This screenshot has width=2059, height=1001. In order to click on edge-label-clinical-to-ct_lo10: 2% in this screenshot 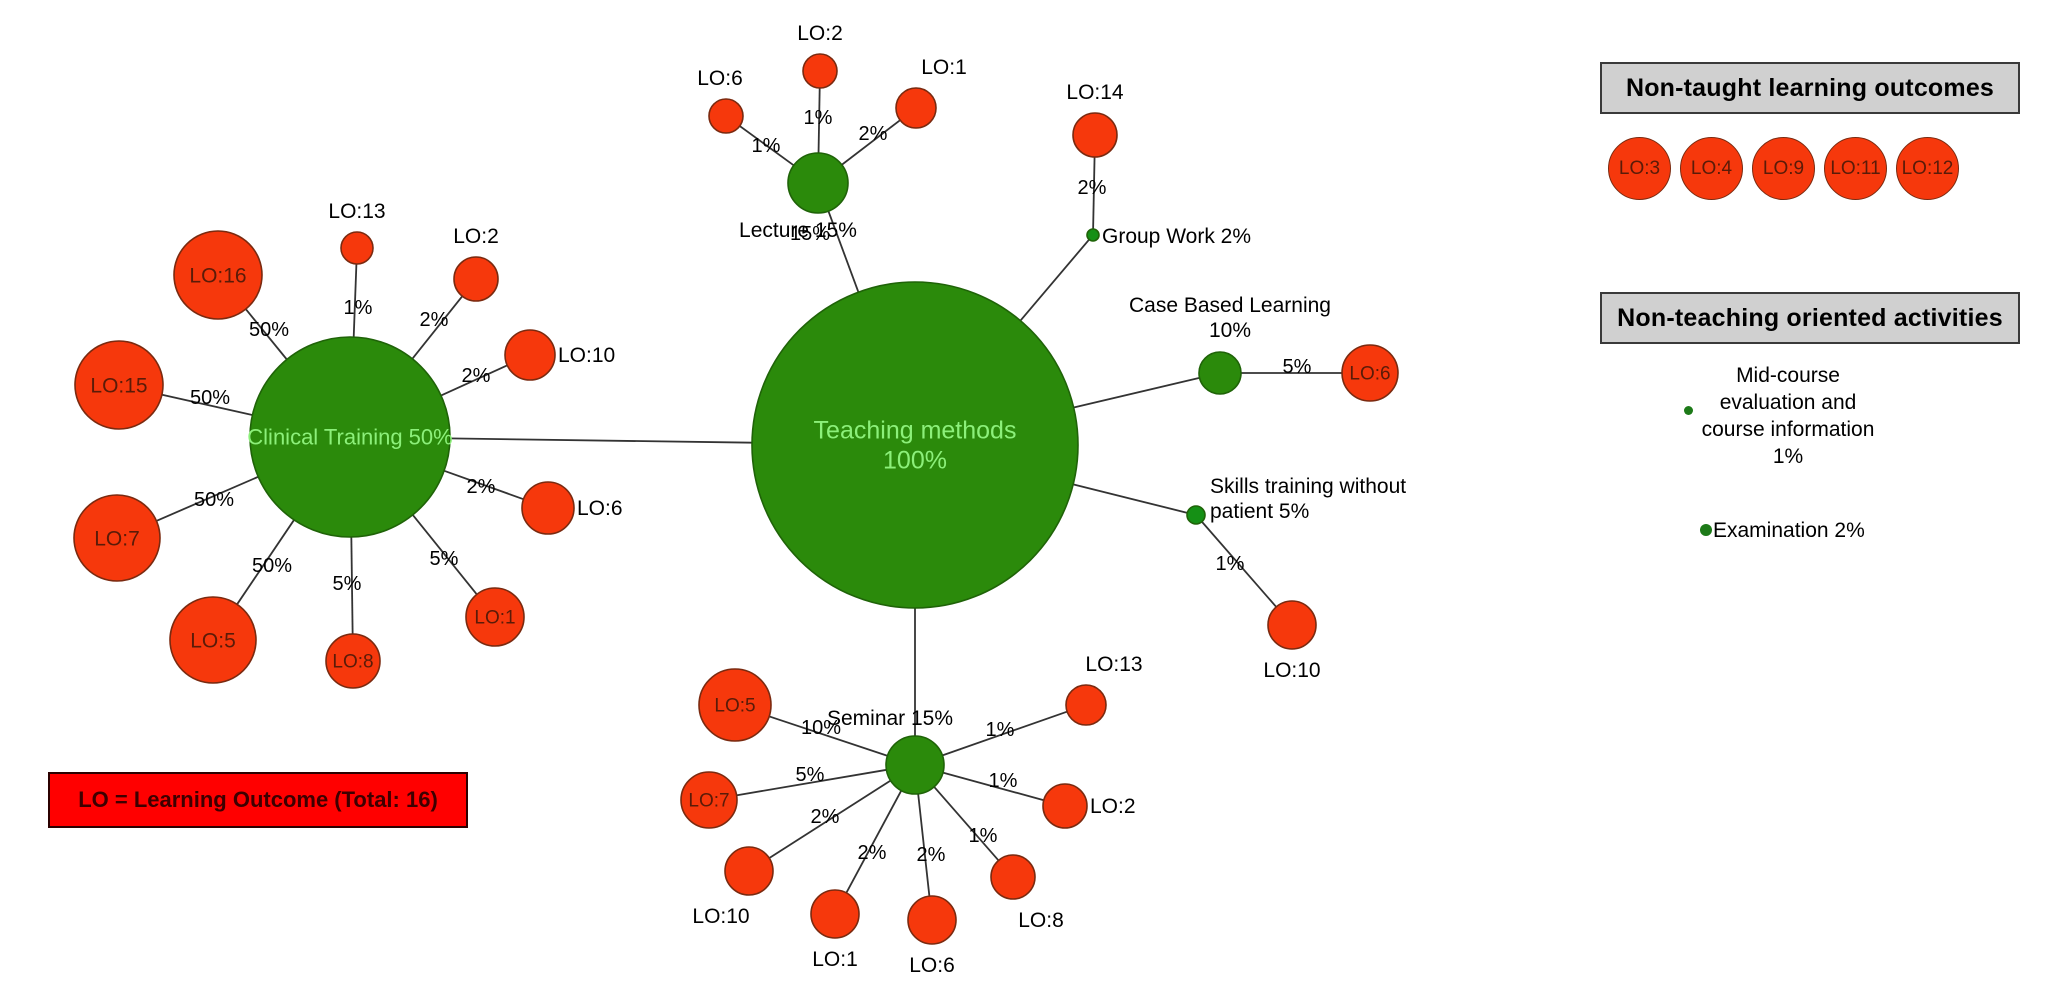, I will do `click(476, 376)`.